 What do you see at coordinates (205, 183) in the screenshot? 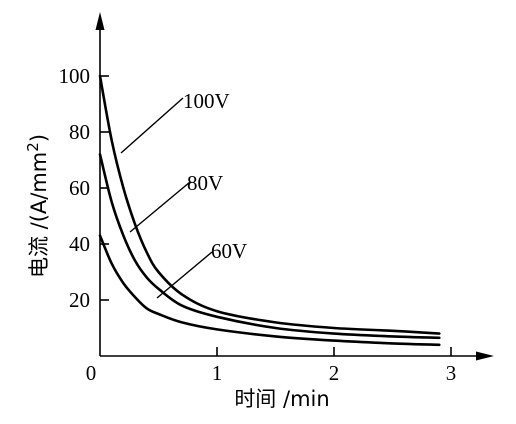
I see `series-label-80v: 80V` at bounding box center [205, 183].